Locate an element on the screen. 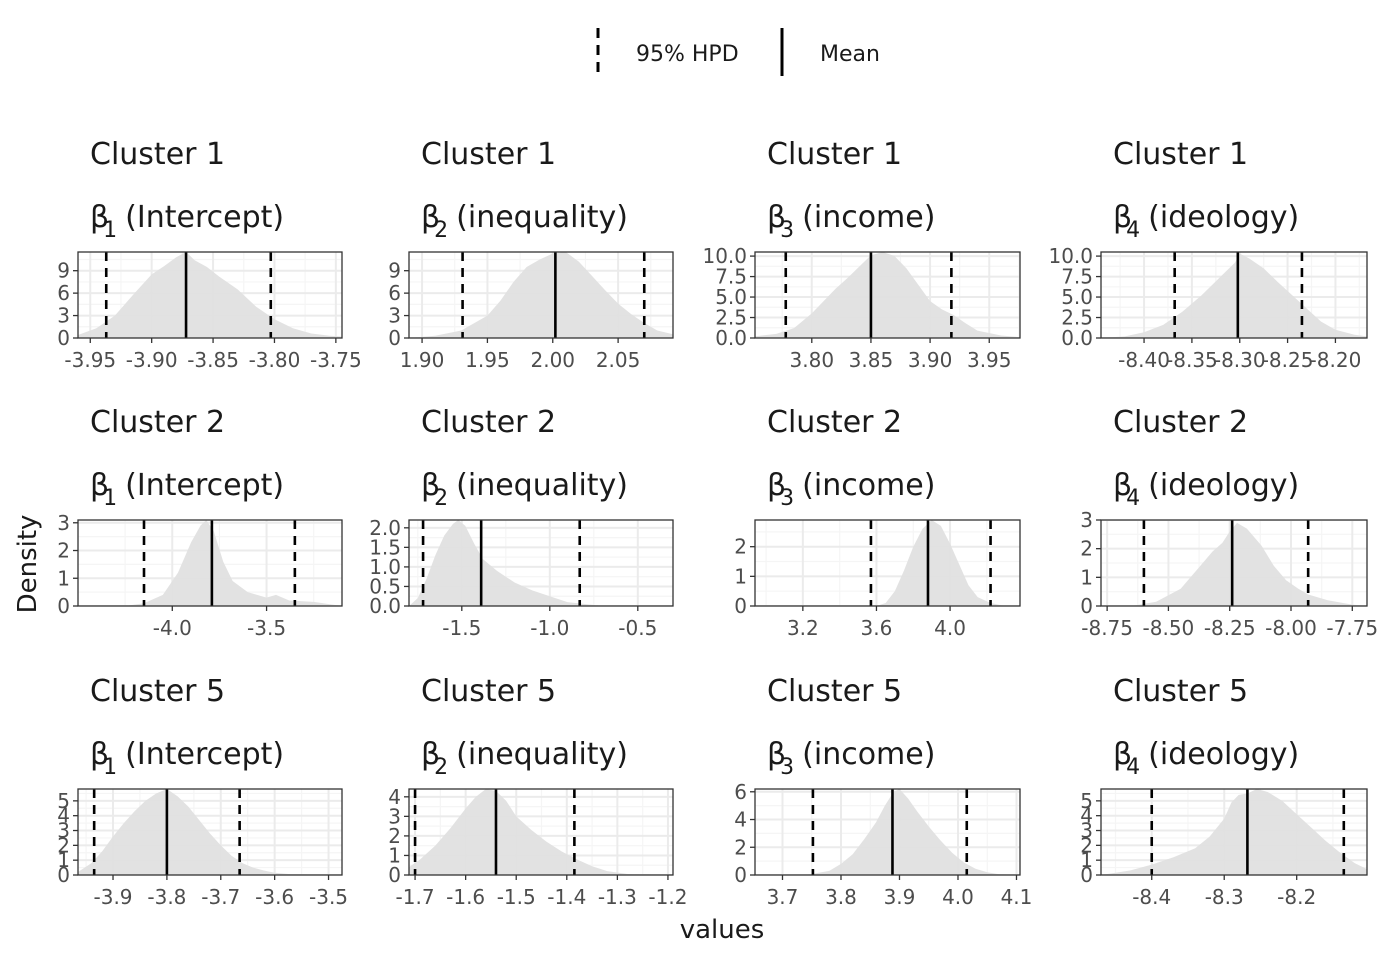 Image resolution: width=1382 pixels, height=960 pixels. y-tick-label: 5 is located at coordinates (63, 801).